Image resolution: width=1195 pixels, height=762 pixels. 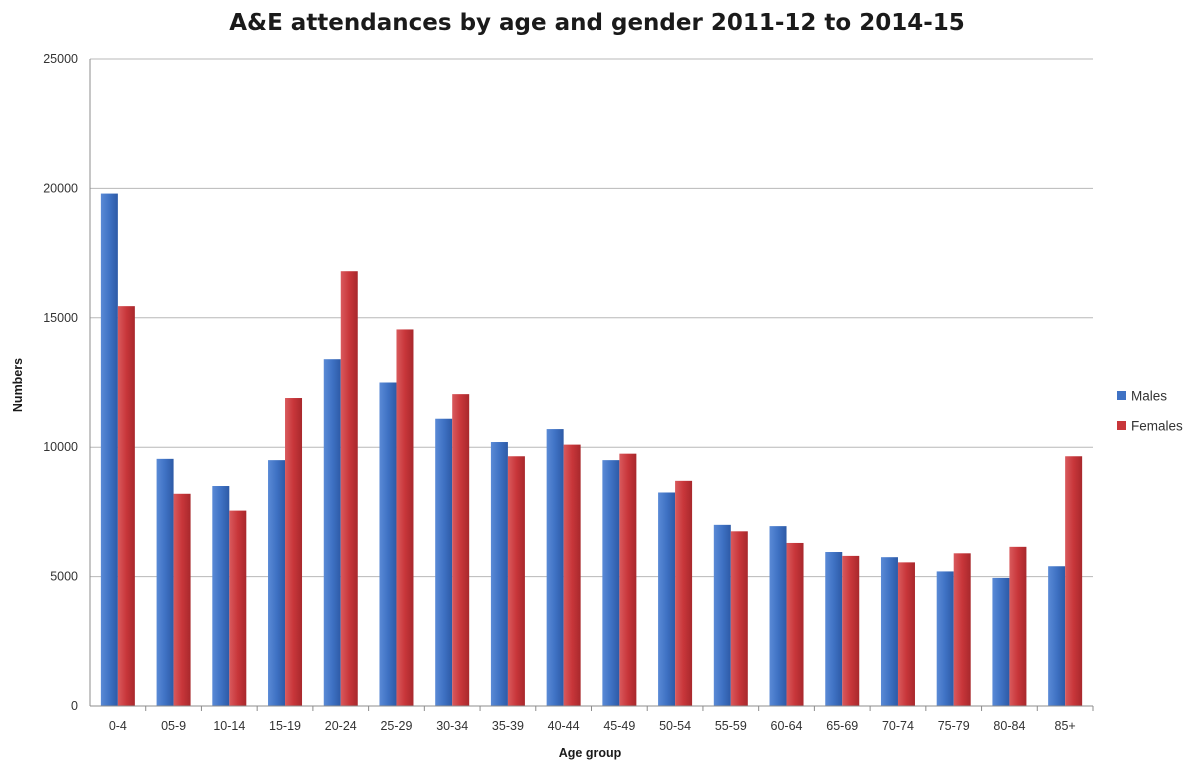 I want to click on x-tick-label: 80-84, so click(x=1009, y=726).